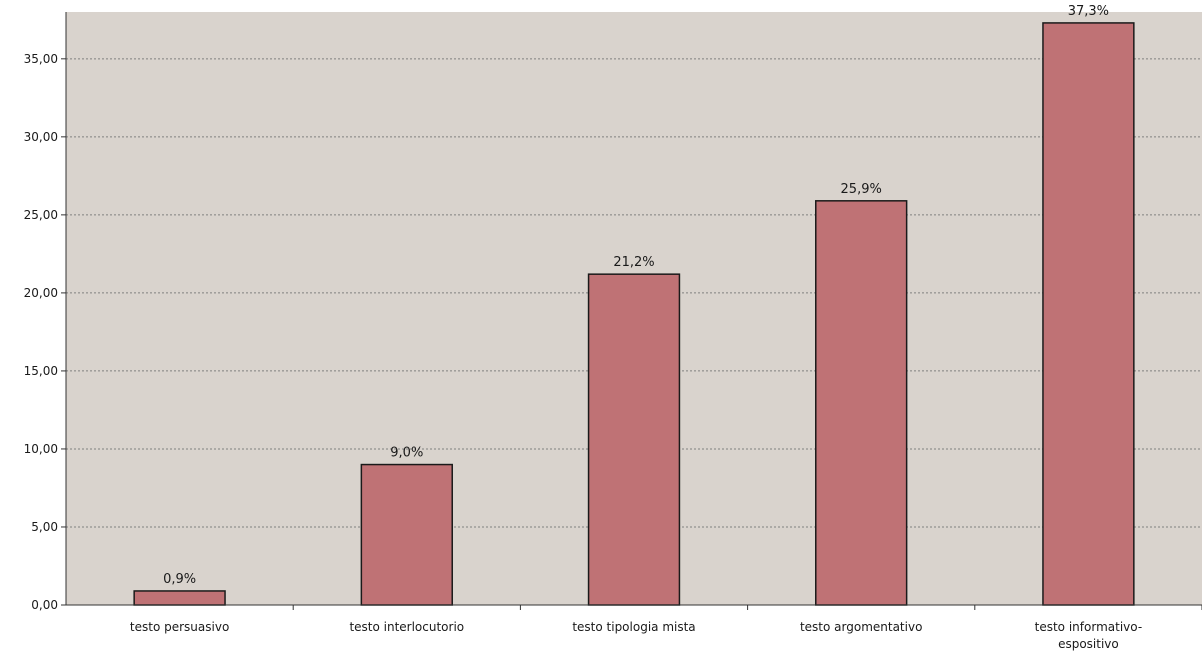 This screenshot has height=659, width=1202. I want to click on x-category-label-1: testo interlocutorio, so click(406, 627).